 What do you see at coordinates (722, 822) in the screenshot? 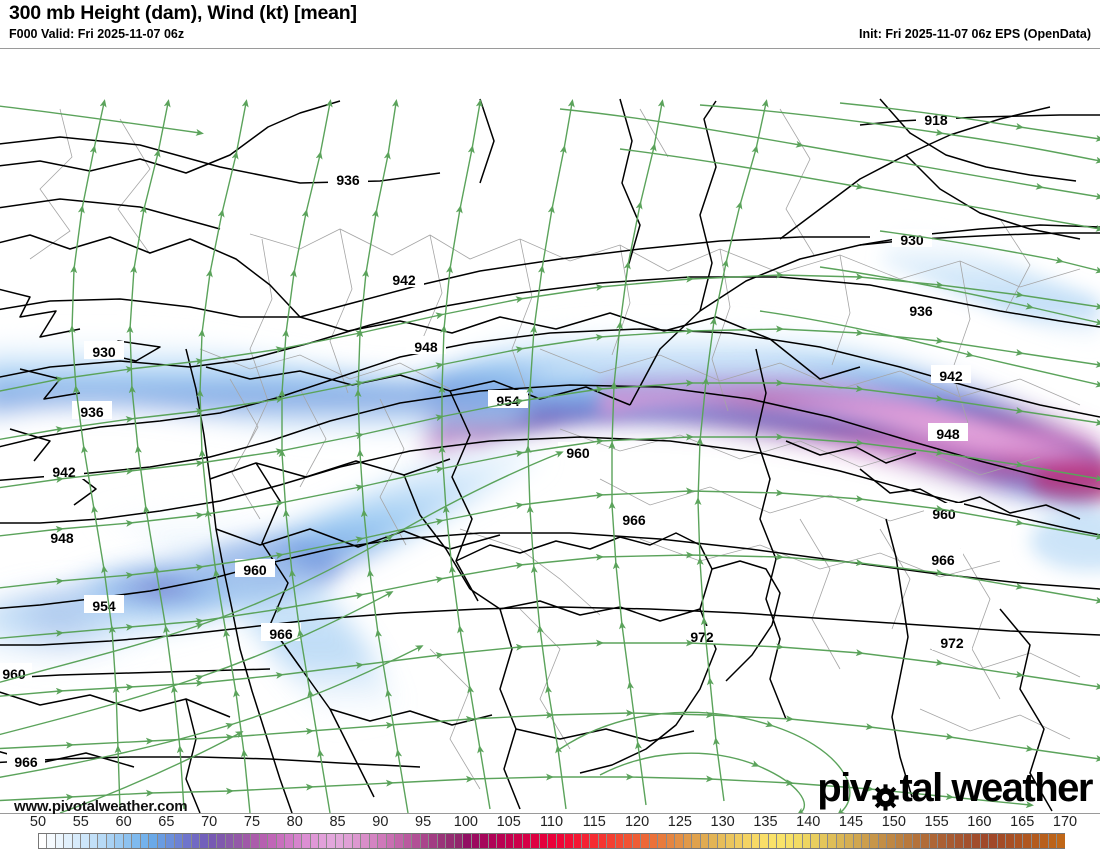
I see `colorbar-tick: 130` at bounding box center [722, 822].